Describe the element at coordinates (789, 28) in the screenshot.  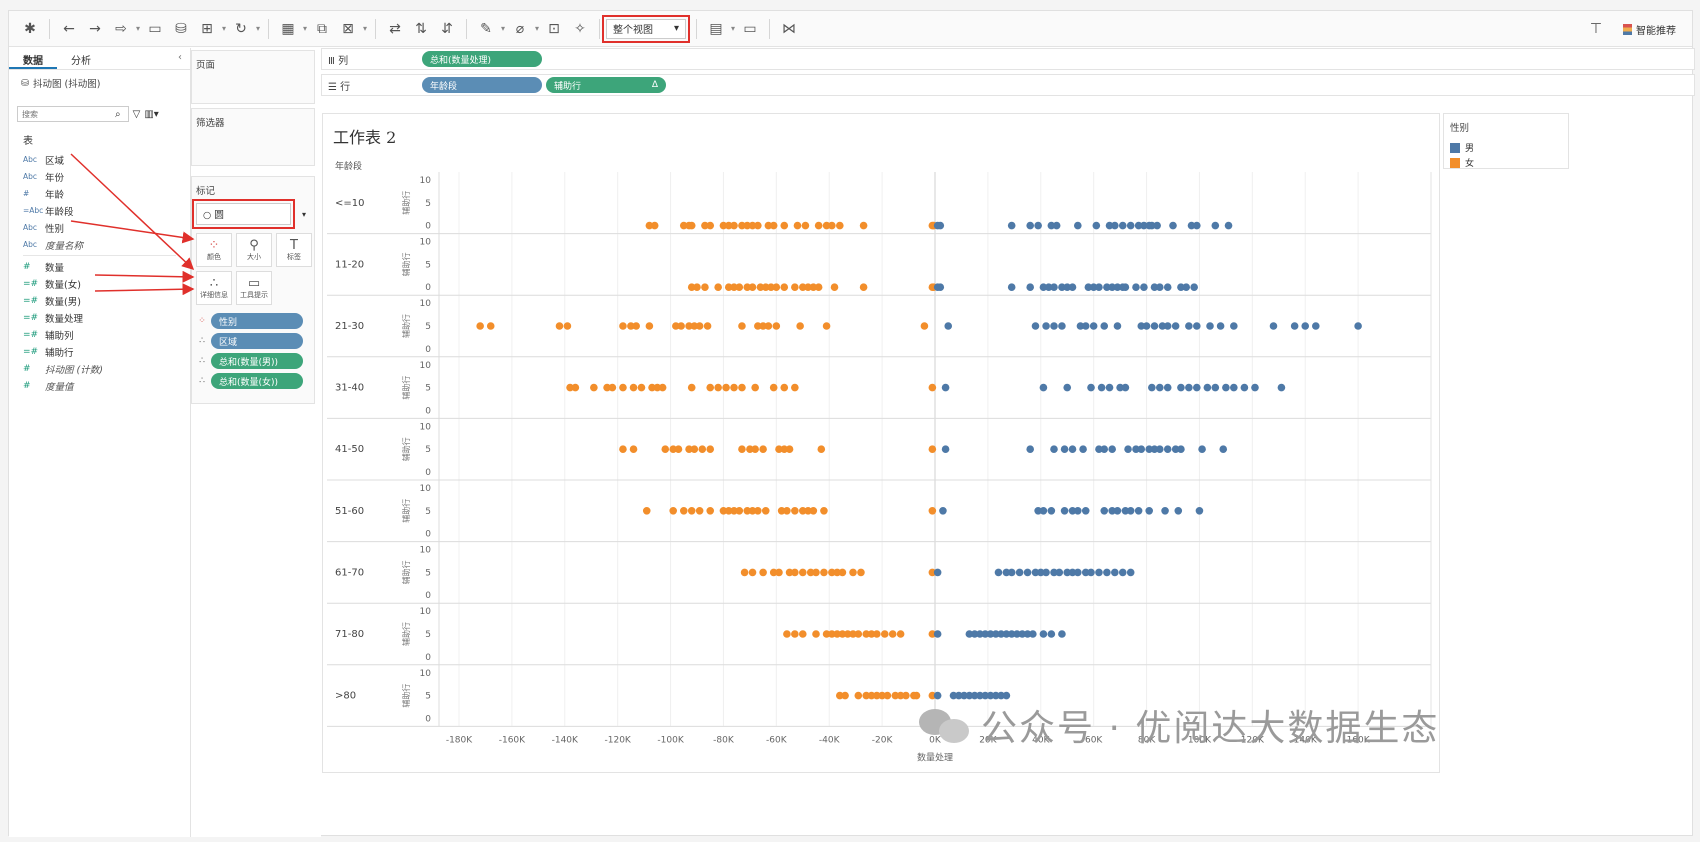
I see `share-icon: ⋈` at that location.